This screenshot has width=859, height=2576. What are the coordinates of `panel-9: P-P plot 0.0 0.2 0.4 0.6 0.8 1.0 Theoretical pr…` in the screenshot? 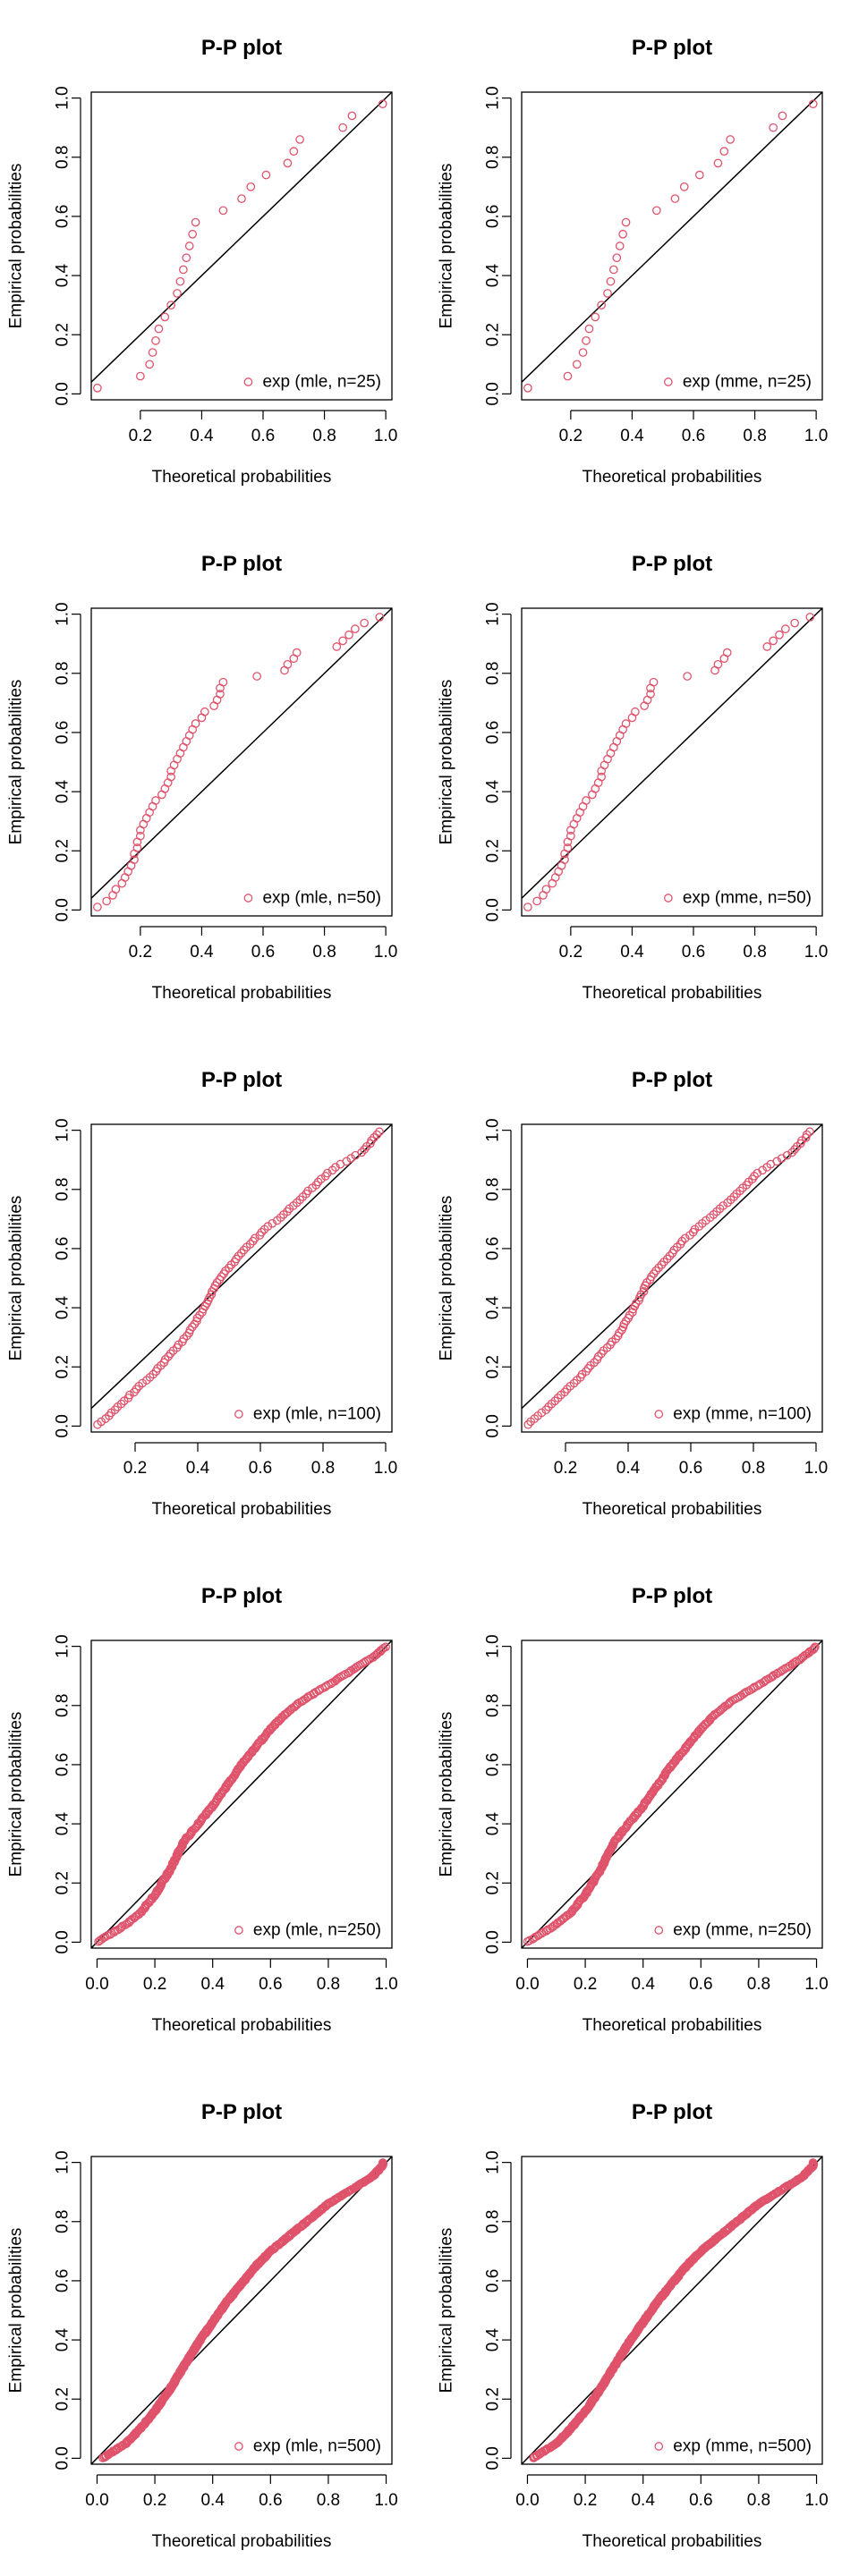 It's located at (202, 2325).